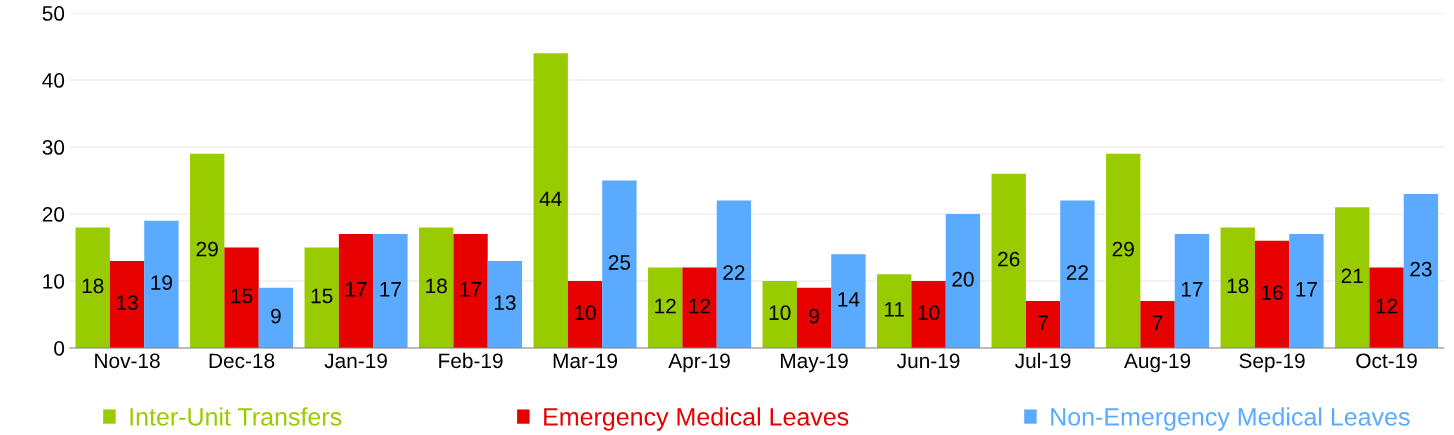 This screenshot has width=1454, height=435. I want to click on y-tick-label: 10, so click(54, 281).